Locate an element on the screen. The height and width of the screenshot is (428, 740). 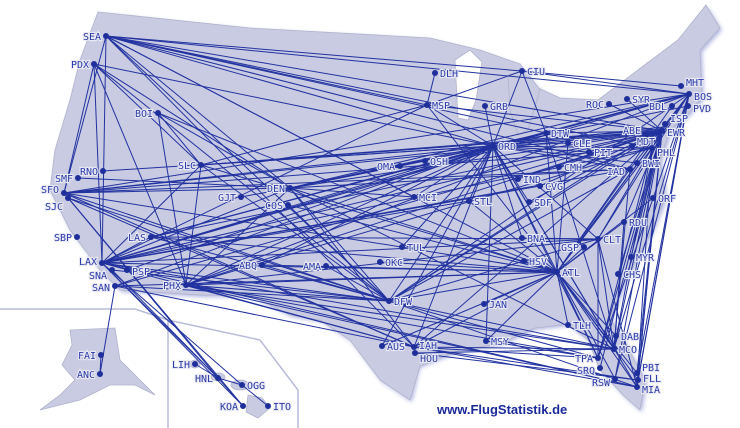
airport-aus: AUS is located at coordinates (392, 347).